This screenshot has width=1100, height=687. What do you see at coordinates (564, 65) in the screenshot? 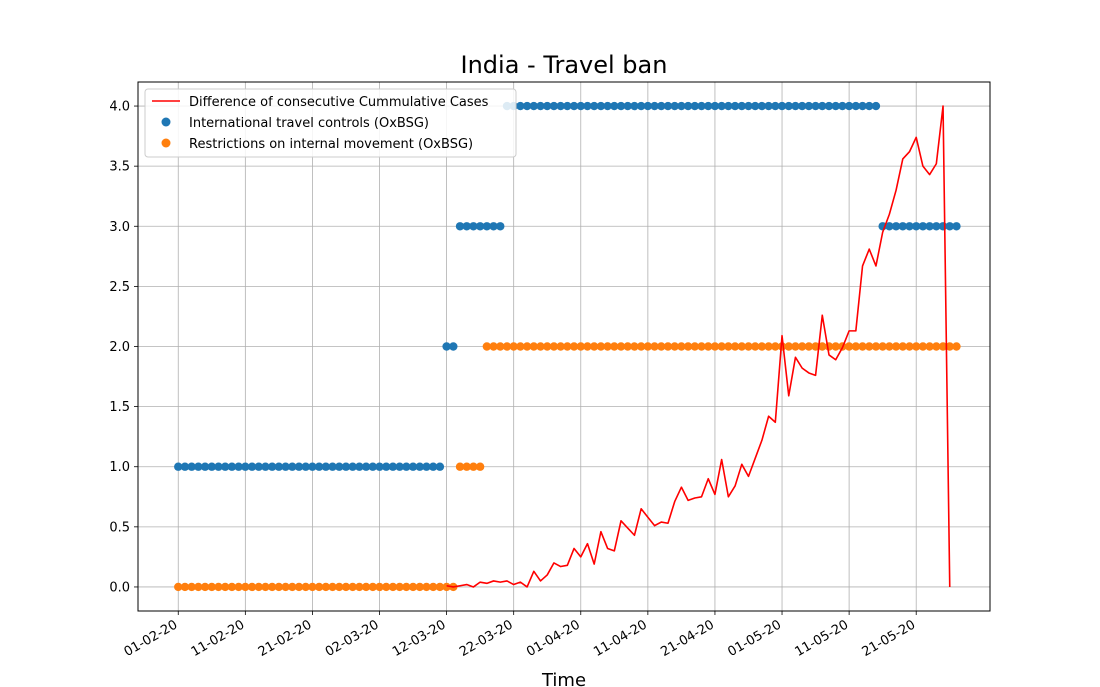
I see `chart-title: India - Travel ban` at bounding box center [564, 65].